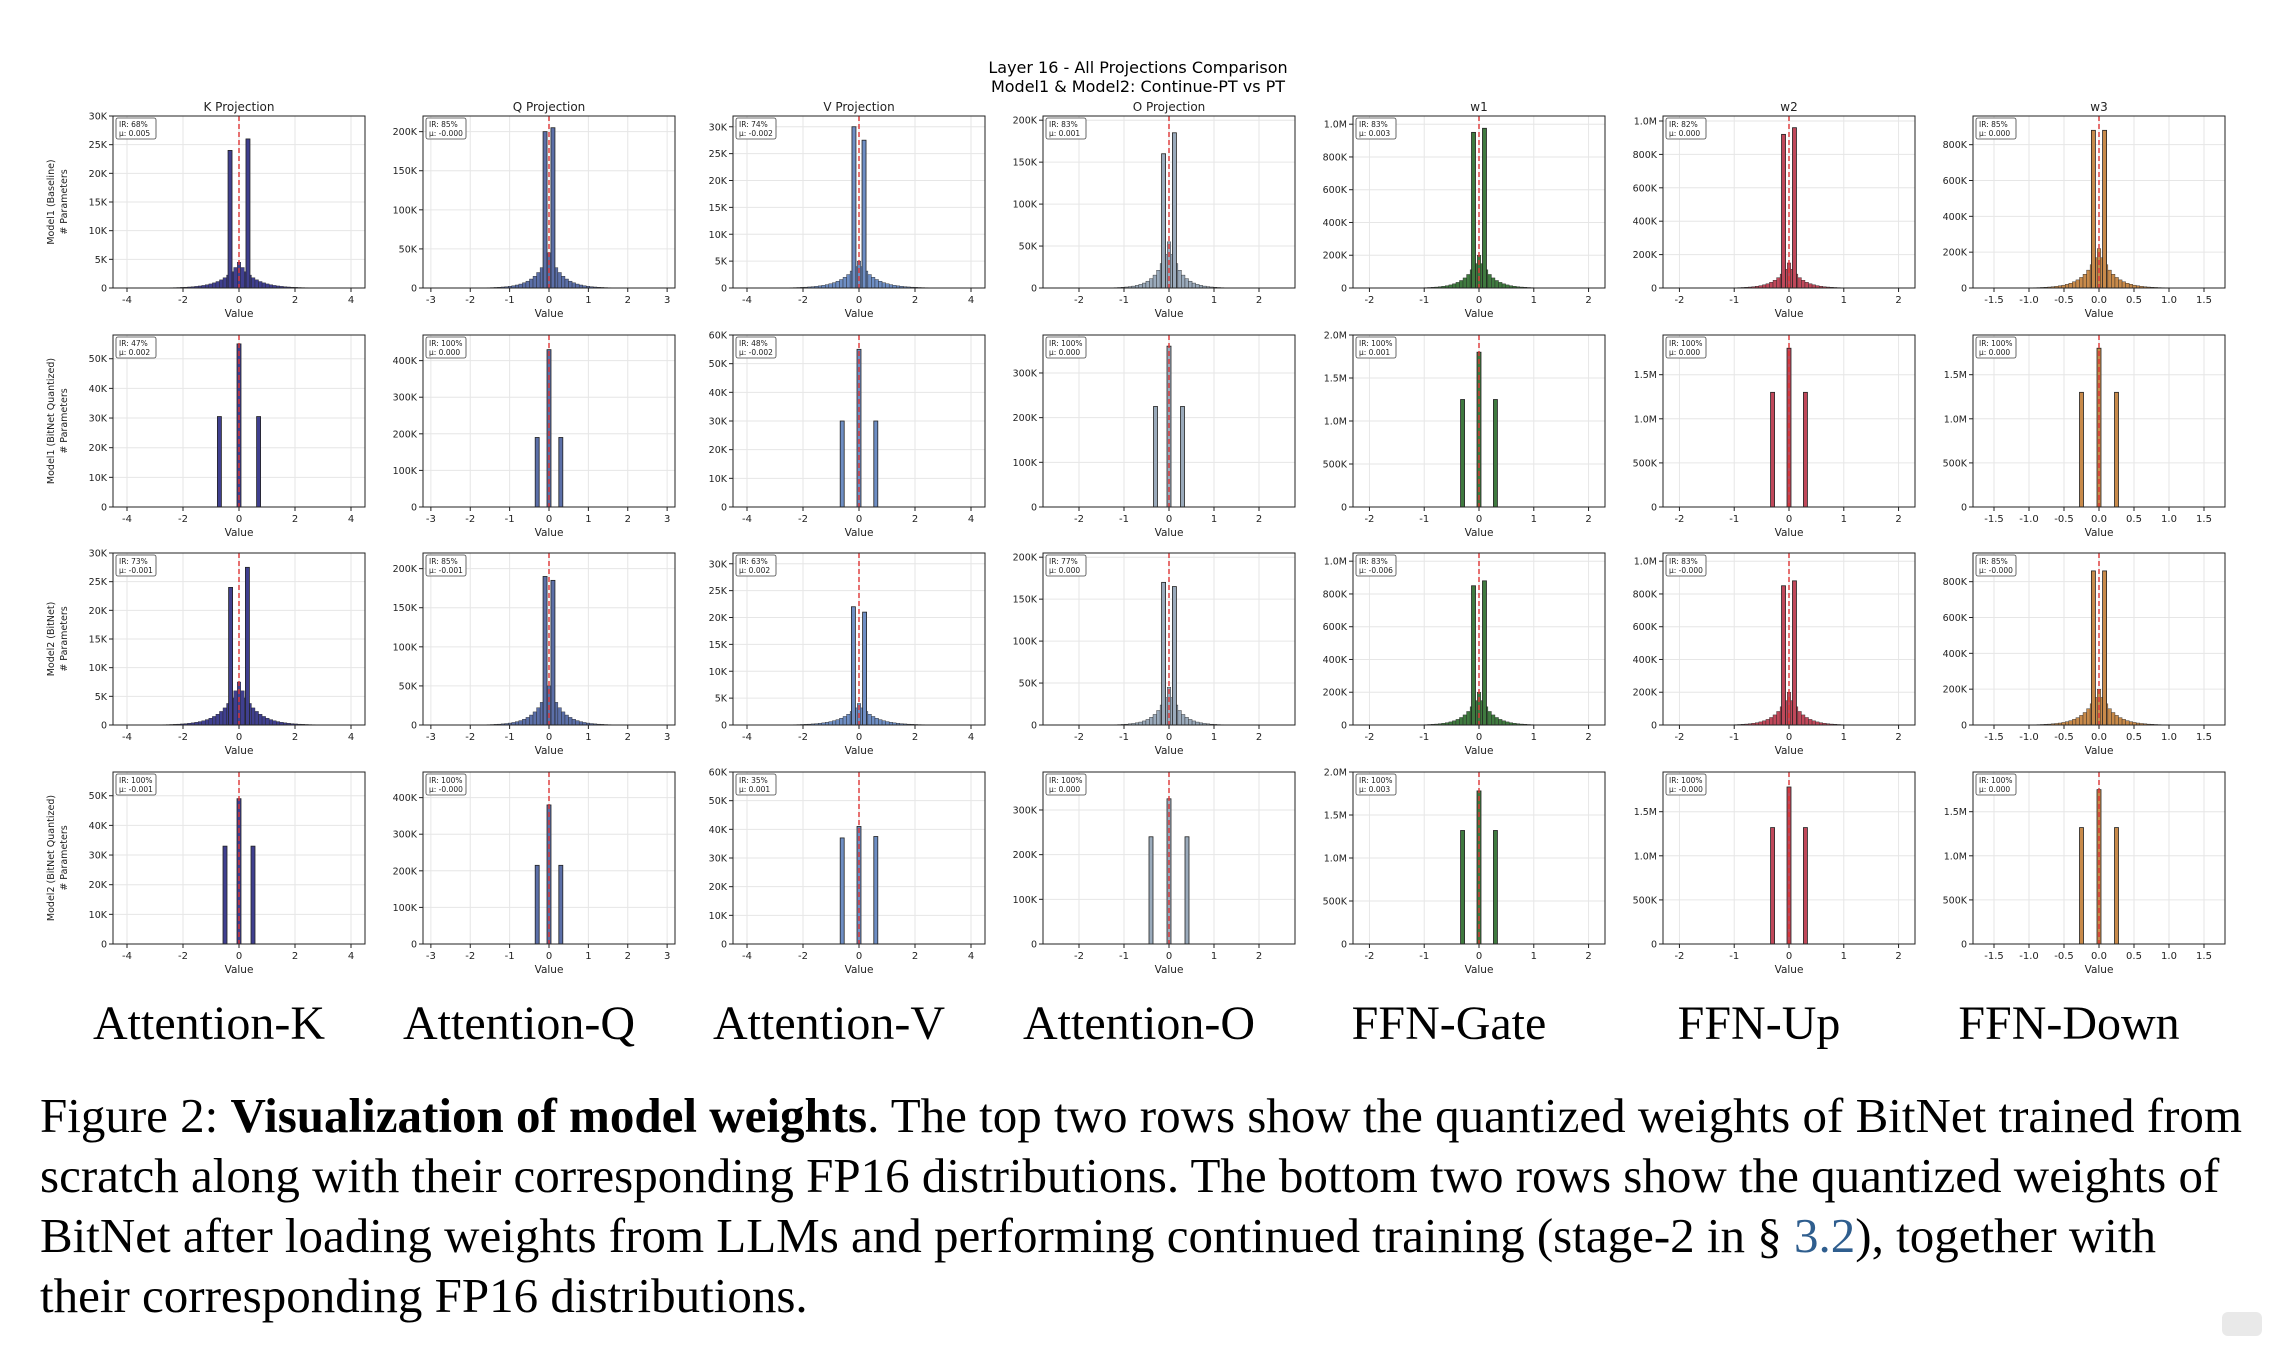 The image size is (2276, 1368). What do you see at coordinates (971, 956) in the screenshot?
I see `x-tick-label: 4` at bounding box center [971, 956].